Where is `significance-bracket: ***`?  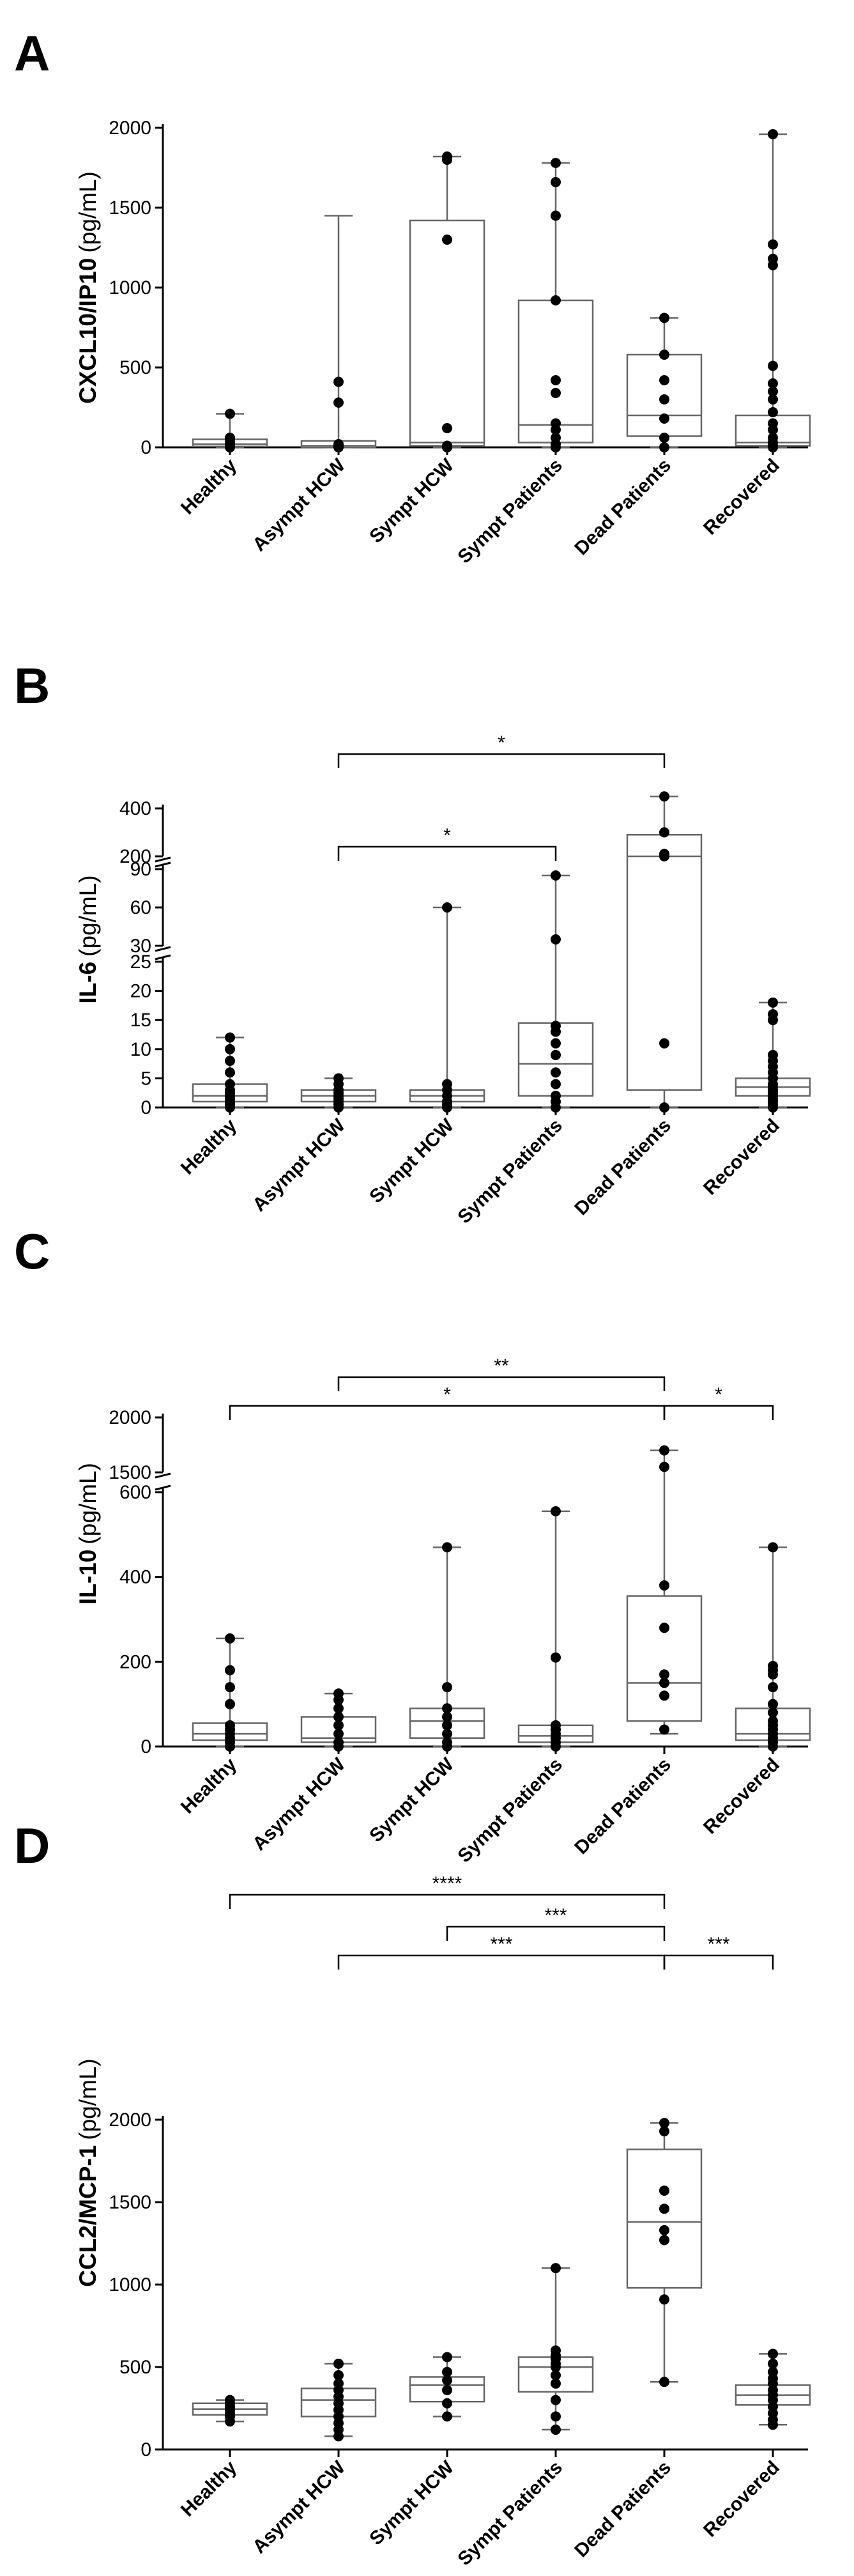 significance-bracket: *** is located at coordinates (501, 1952).